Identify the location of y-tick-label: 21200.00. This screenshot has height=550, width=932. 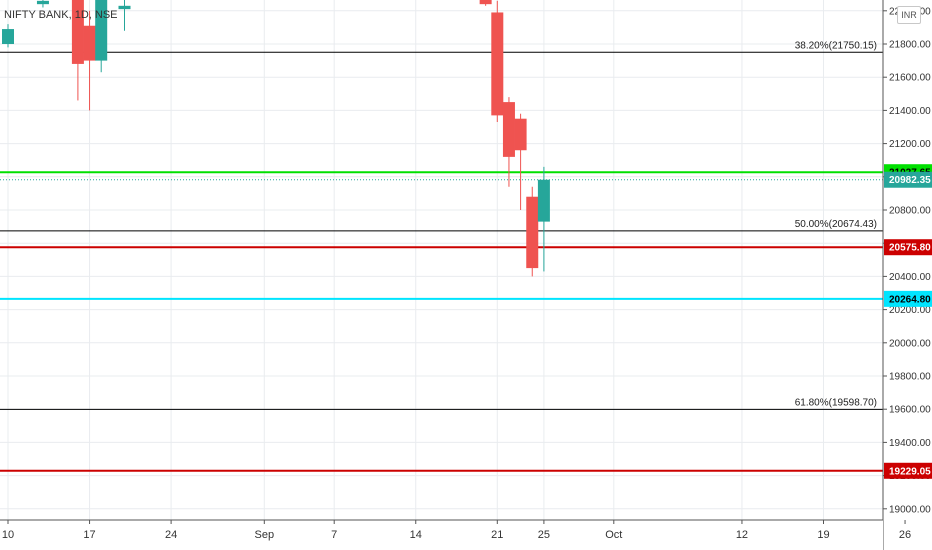
(910, 144).